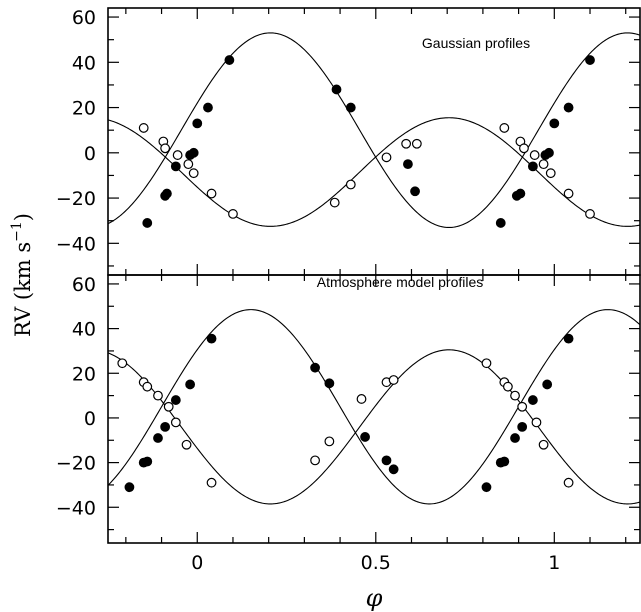 The width and height of the screenshot is (641, 612). Describe the element at coordinates (17, 231) in the screenshot. I see `y-axis-label-exponent: −1` at that location.